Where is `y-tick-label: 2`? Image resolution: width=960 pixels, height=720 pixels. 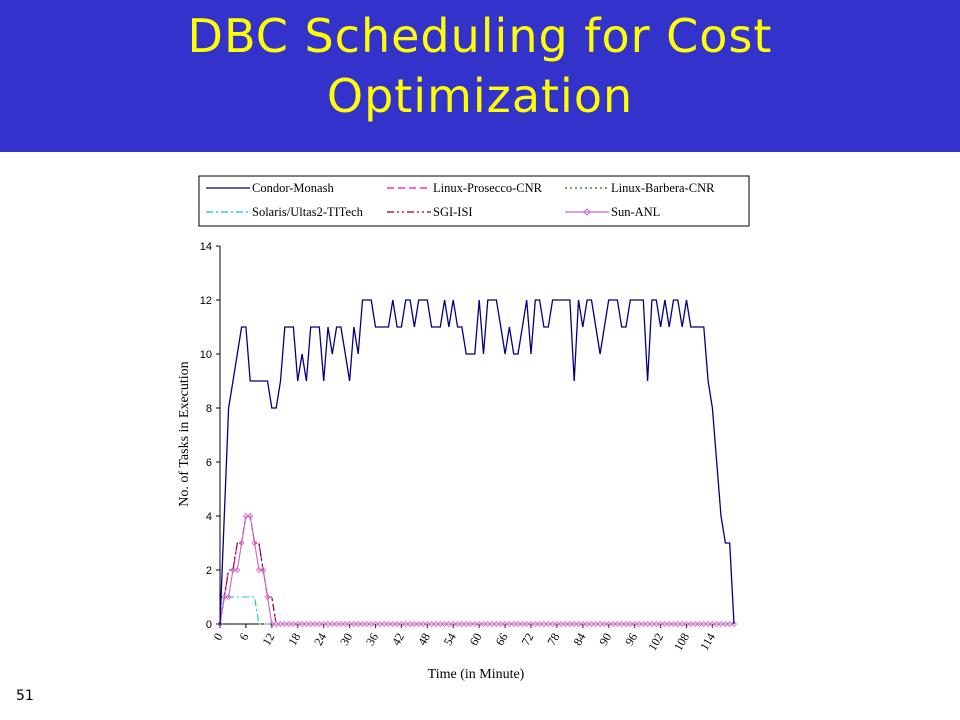 y-tick-label: 2 is located at coordinates (209, 571).